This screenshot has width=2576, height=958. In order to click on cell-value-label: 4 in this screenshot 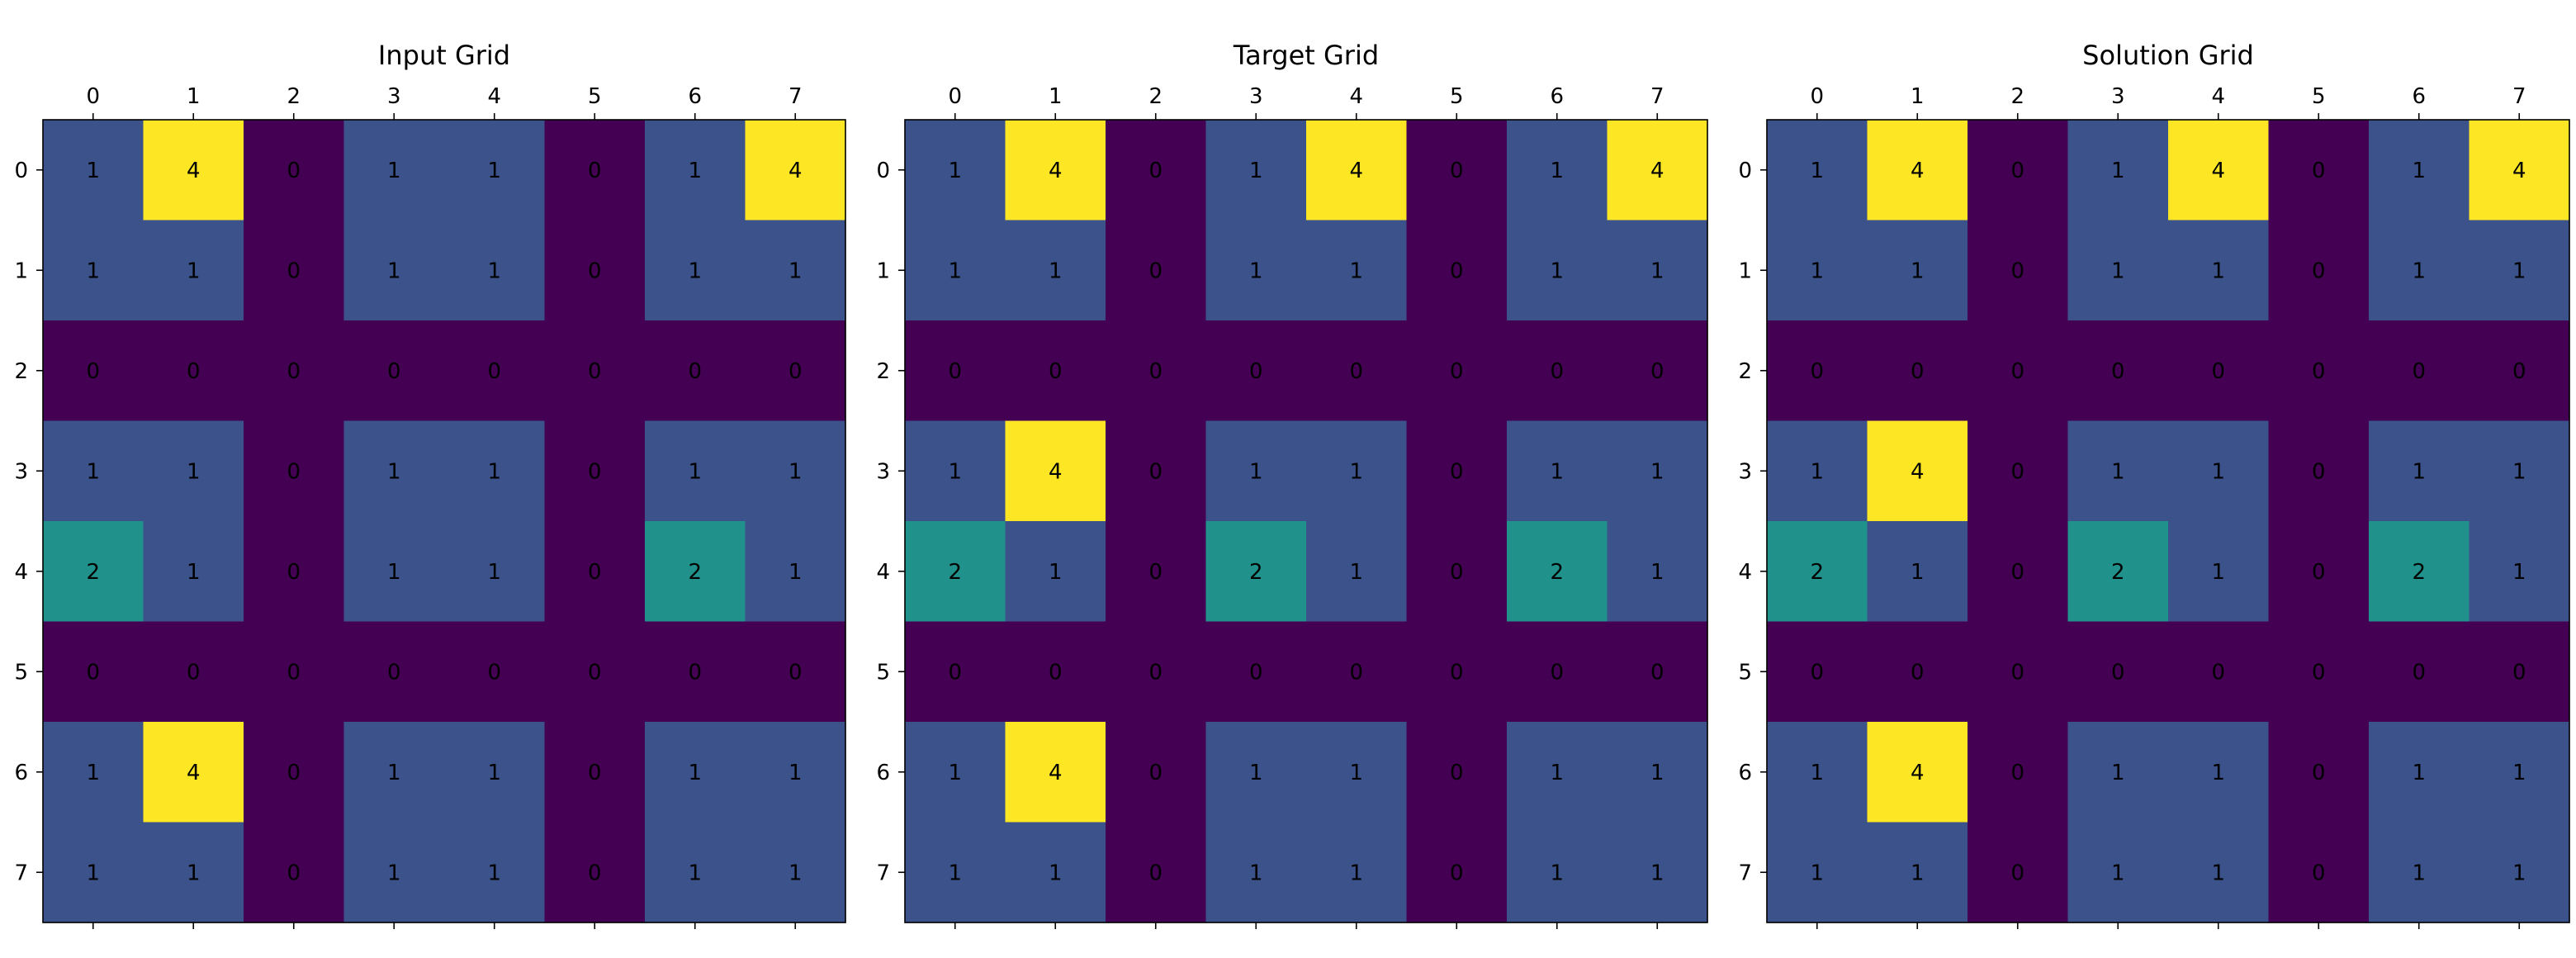, I will do `click(1657, 171)`.